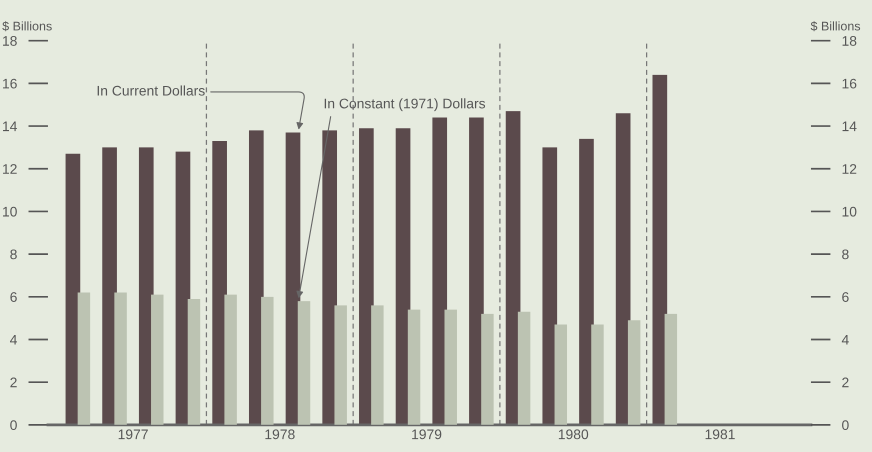 This screenshot has height=452, width=872. What do you see at coordinates (13, 425) in the screenshot?
I see `y-tick-label: 0` at bounding box center [13, 425].